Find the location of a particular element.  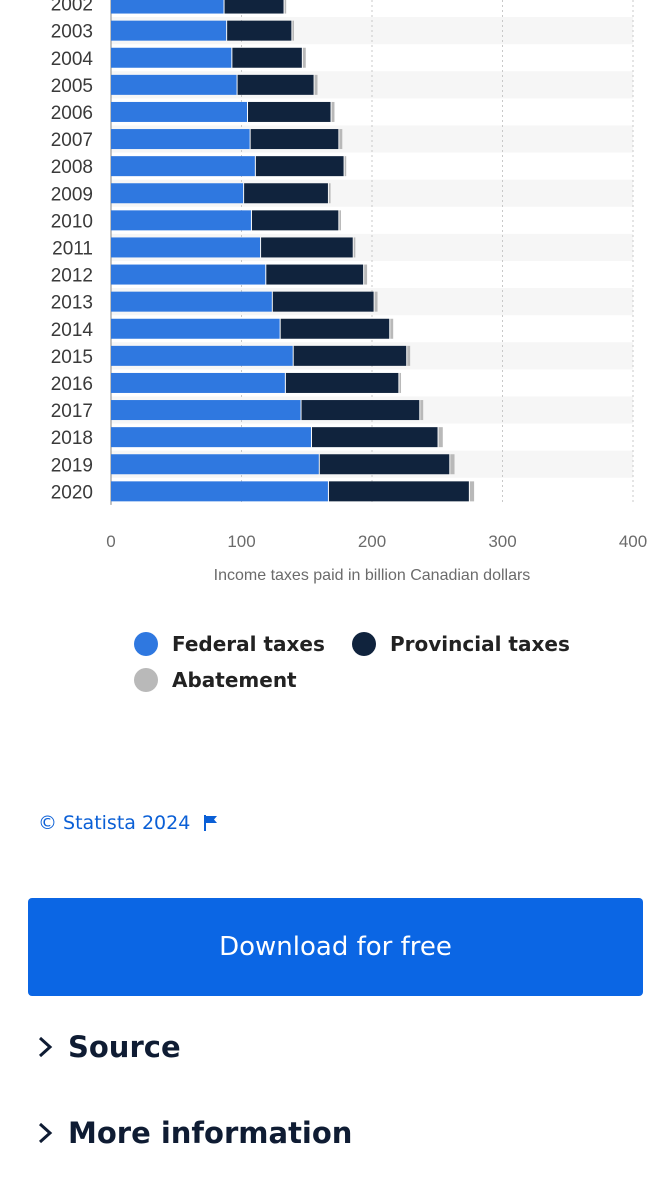

legend-label-provincial: Provincial taxes is located at coordinates (480, 644).